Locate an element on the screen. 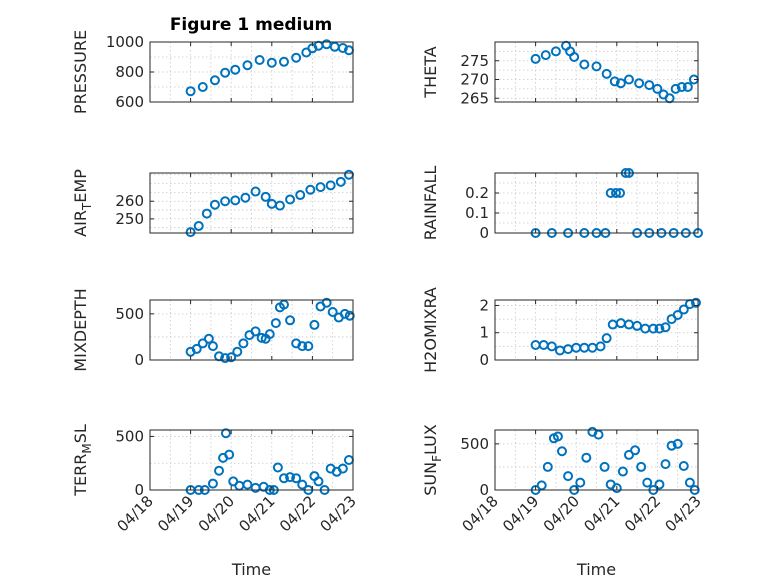 The width and height of the screenshot is (778, 583). y-tick-label: 1000 is located at coordinates (125, 42).